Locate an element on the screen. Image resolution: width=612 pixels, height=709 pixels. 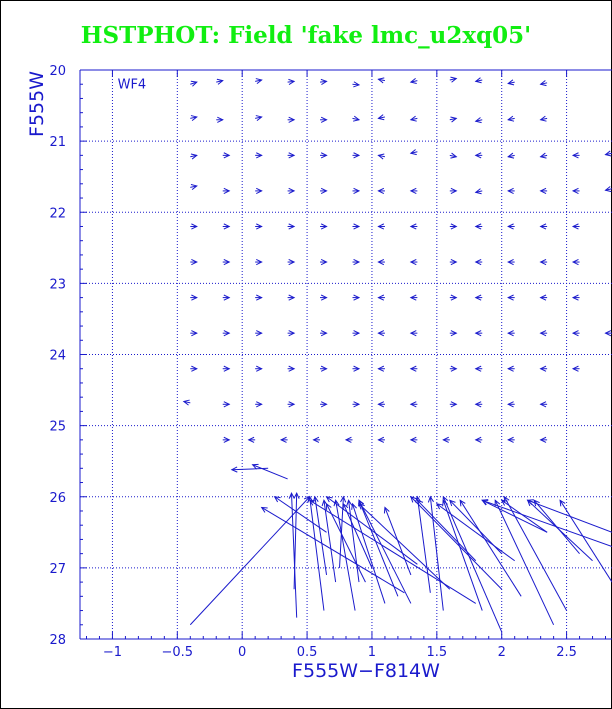
x-tick-label: 1.5 is located at coordinates (436, 652).